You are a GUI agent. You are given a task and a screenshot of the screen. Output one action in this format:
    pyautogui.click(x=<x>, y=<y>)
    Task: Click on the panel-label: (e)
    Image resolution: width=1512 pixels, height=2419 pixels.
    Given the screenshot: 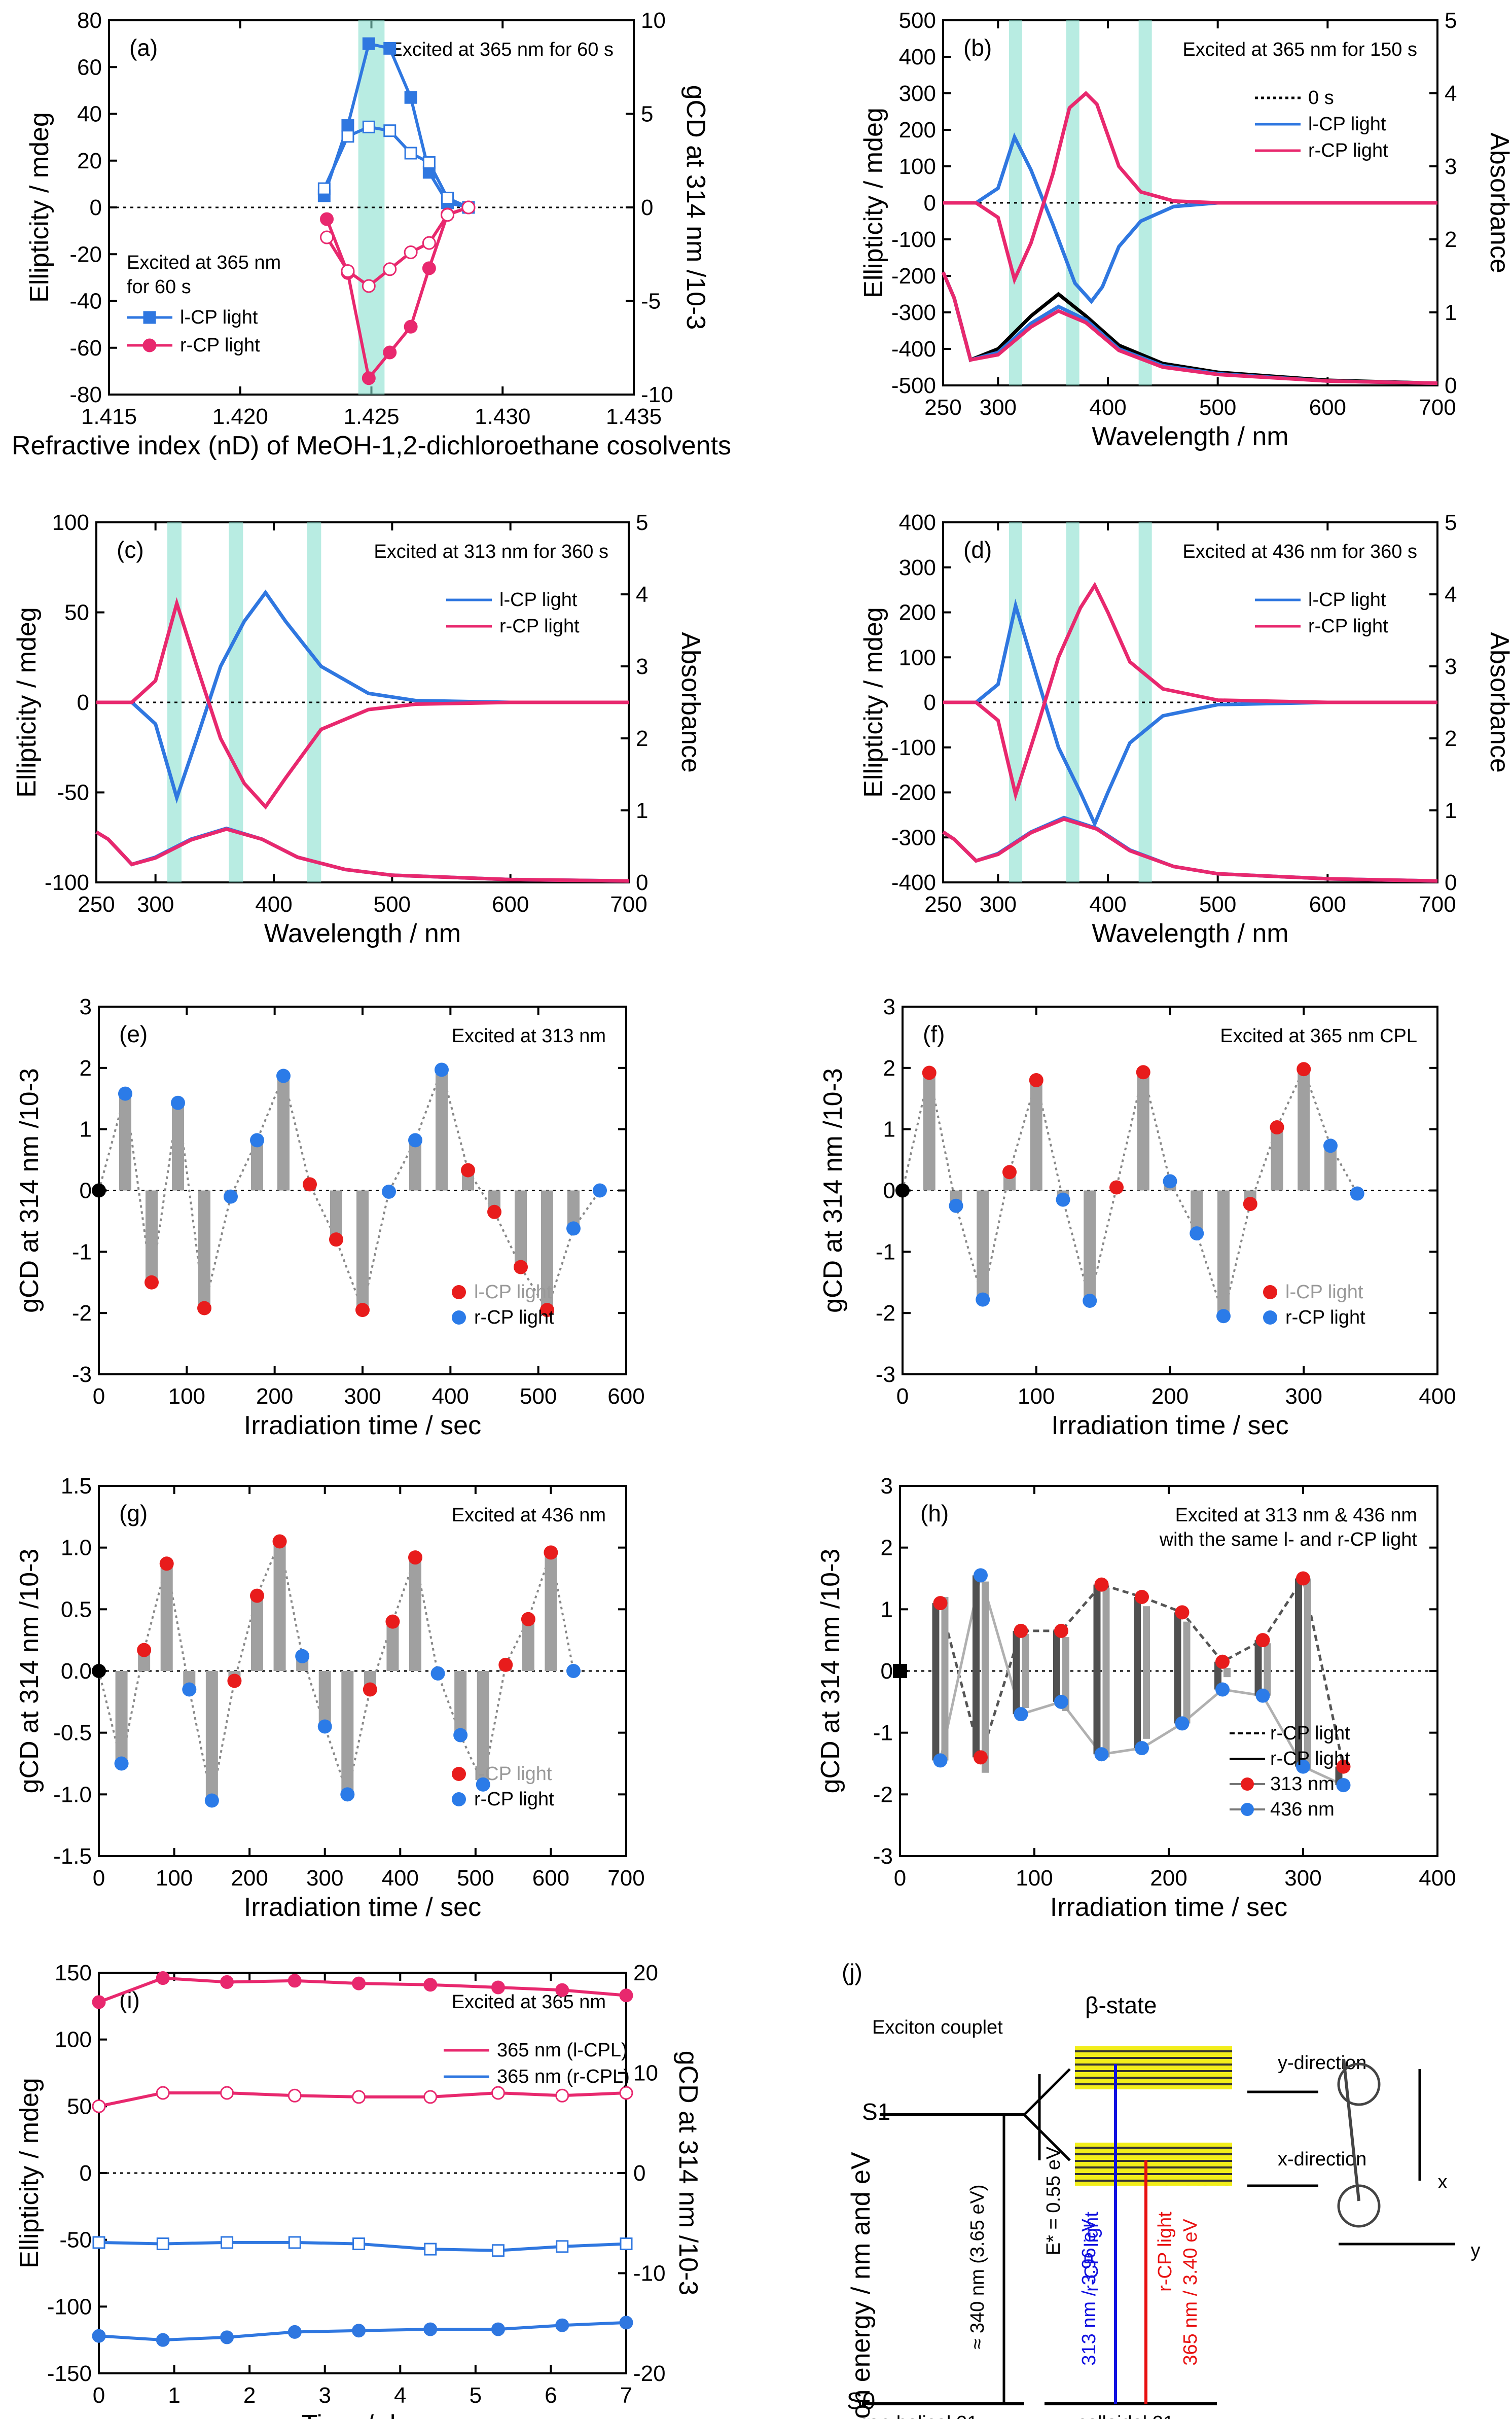 What is the action you would take?
    pyautogui.click(x=133, y=1034)
    